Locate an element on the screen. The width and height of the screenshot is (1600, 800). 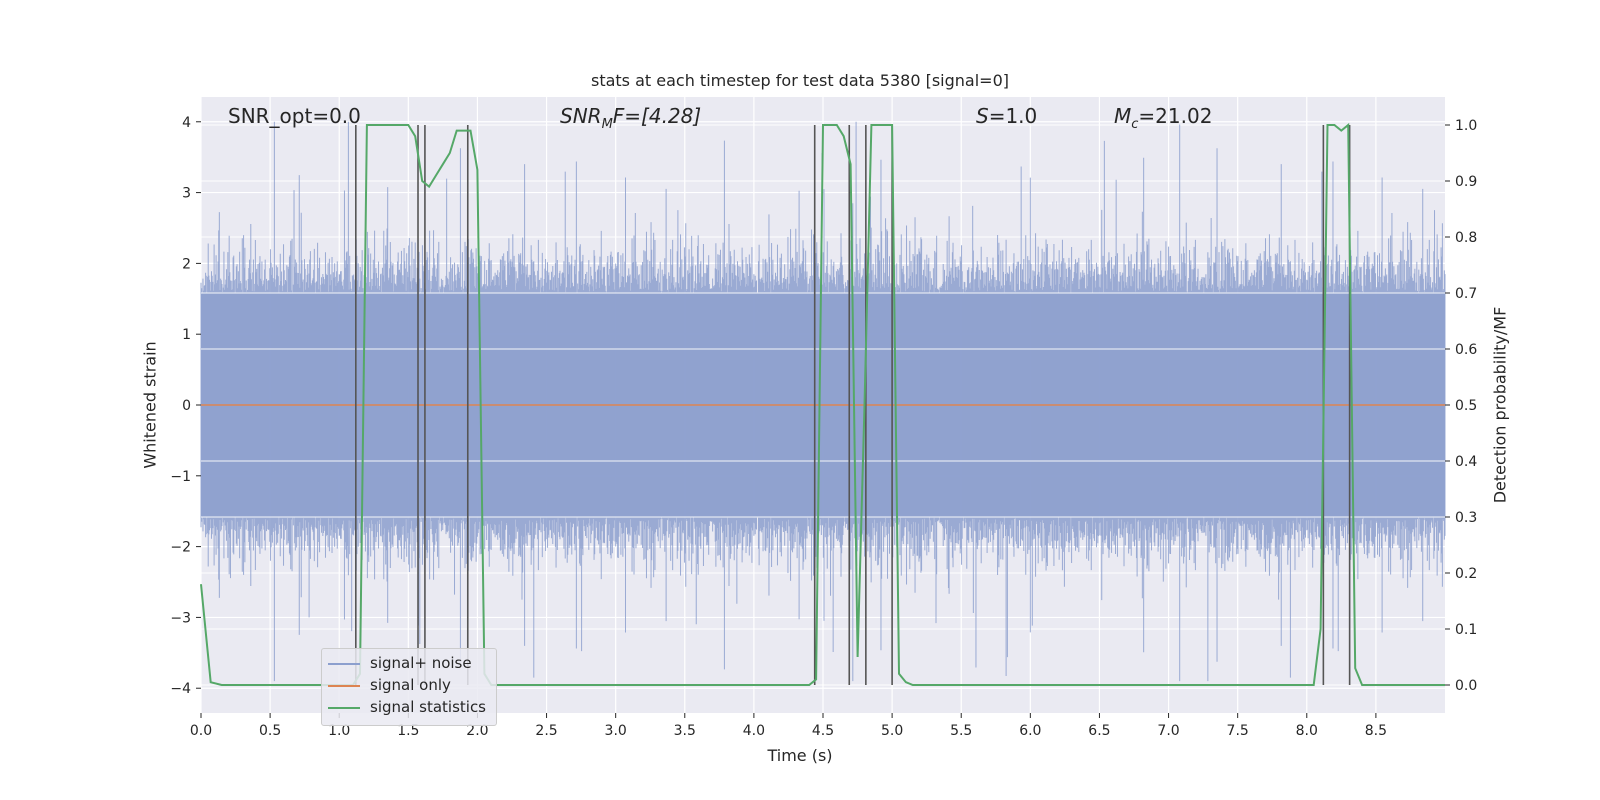
legend-label-signal-noise: signal+ noise is located at coordinates (421, 663).